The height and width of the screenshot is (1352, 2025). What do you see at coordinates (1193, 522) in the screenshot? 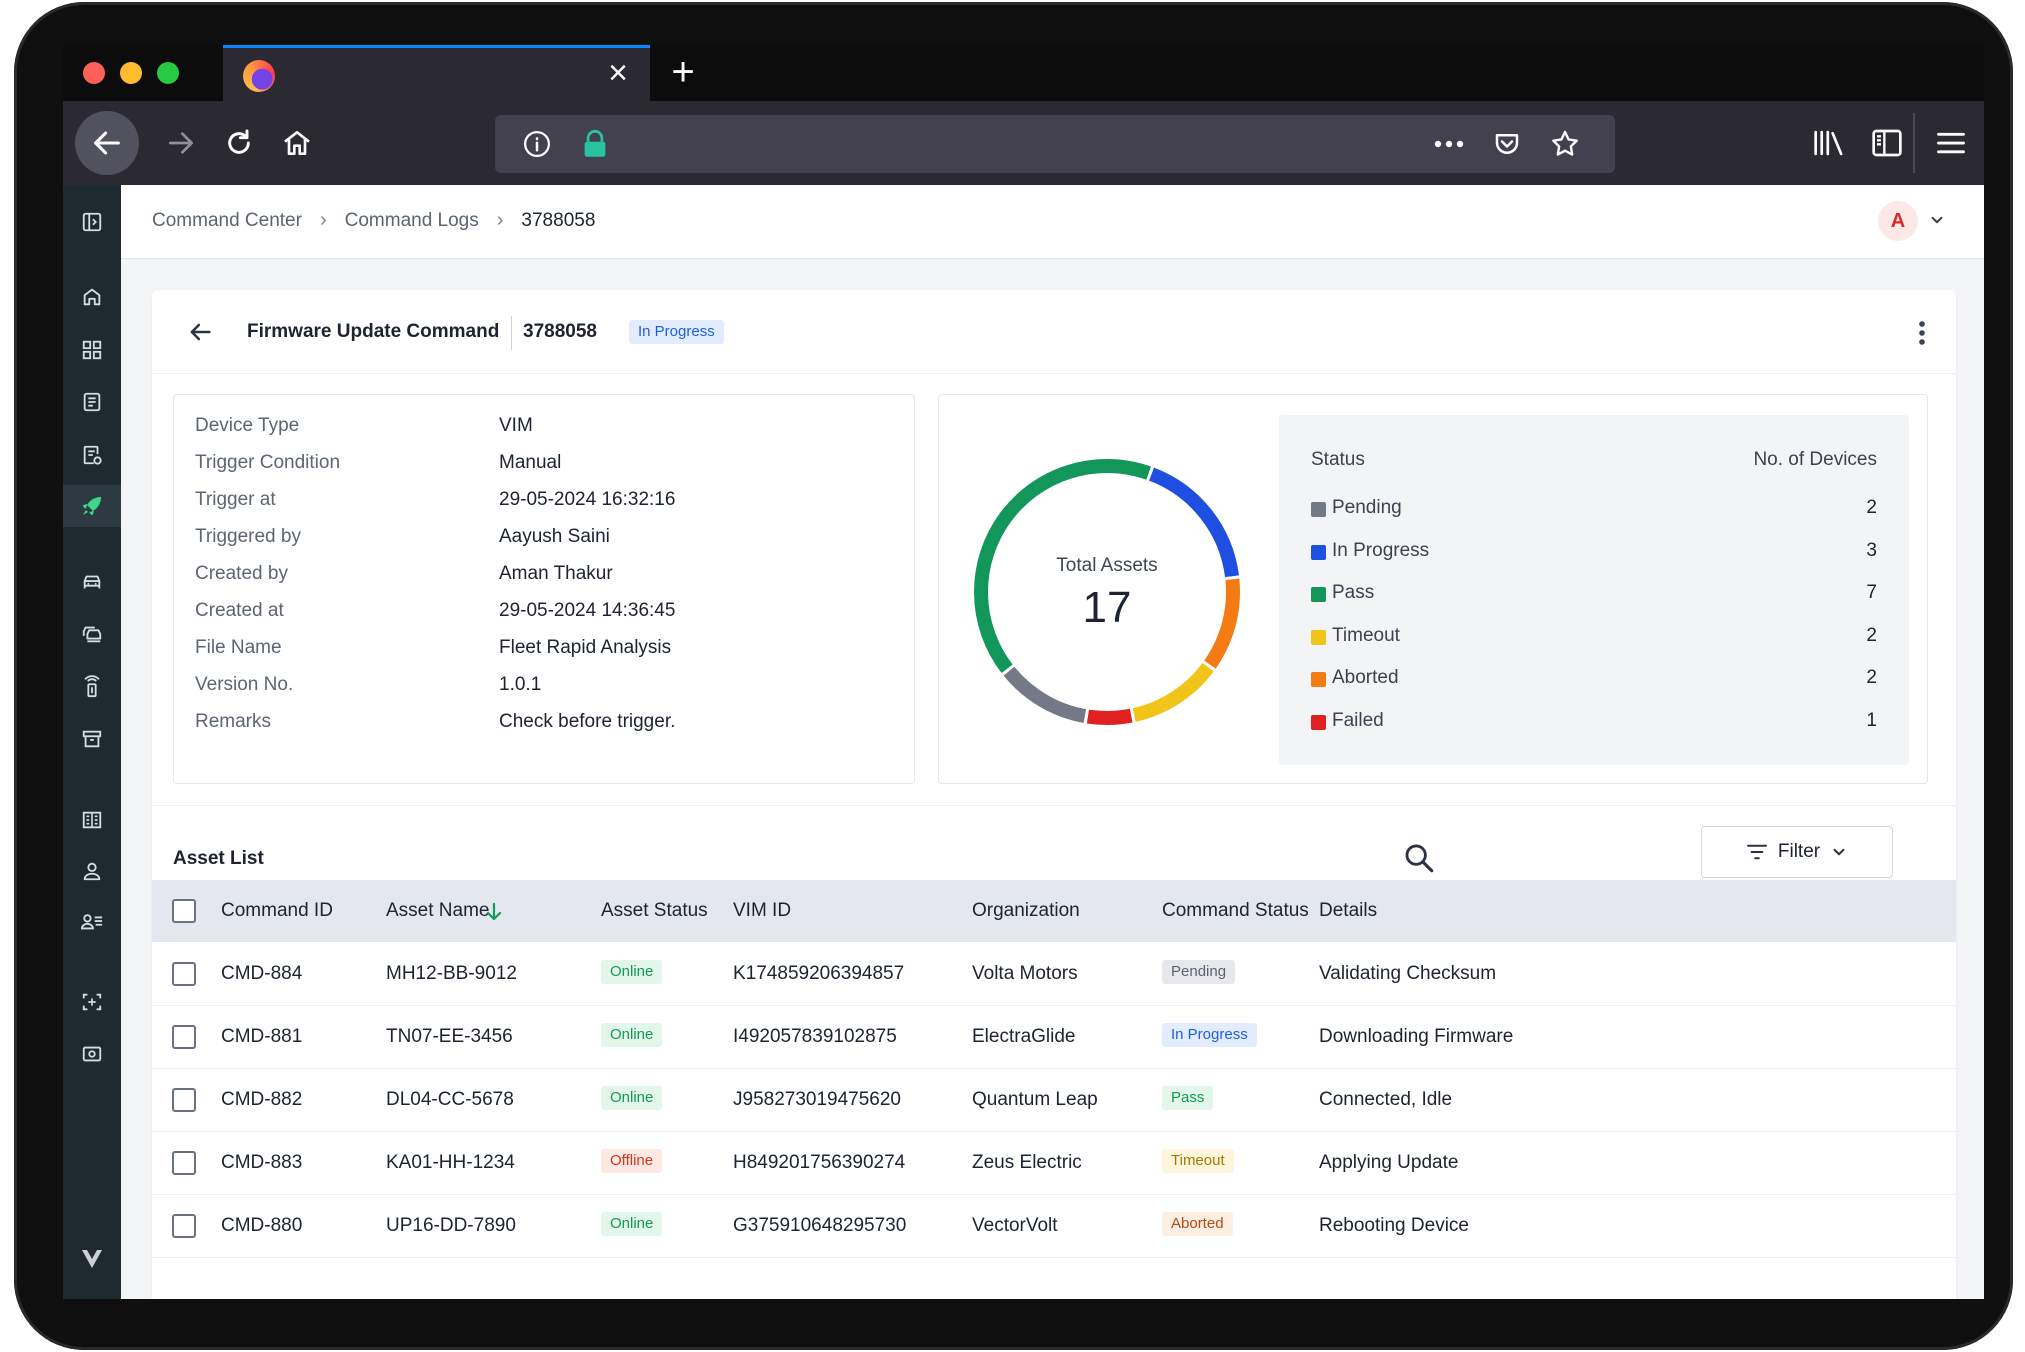
I see `donut-segment-in-progress` at bounding box center [1193, 522].